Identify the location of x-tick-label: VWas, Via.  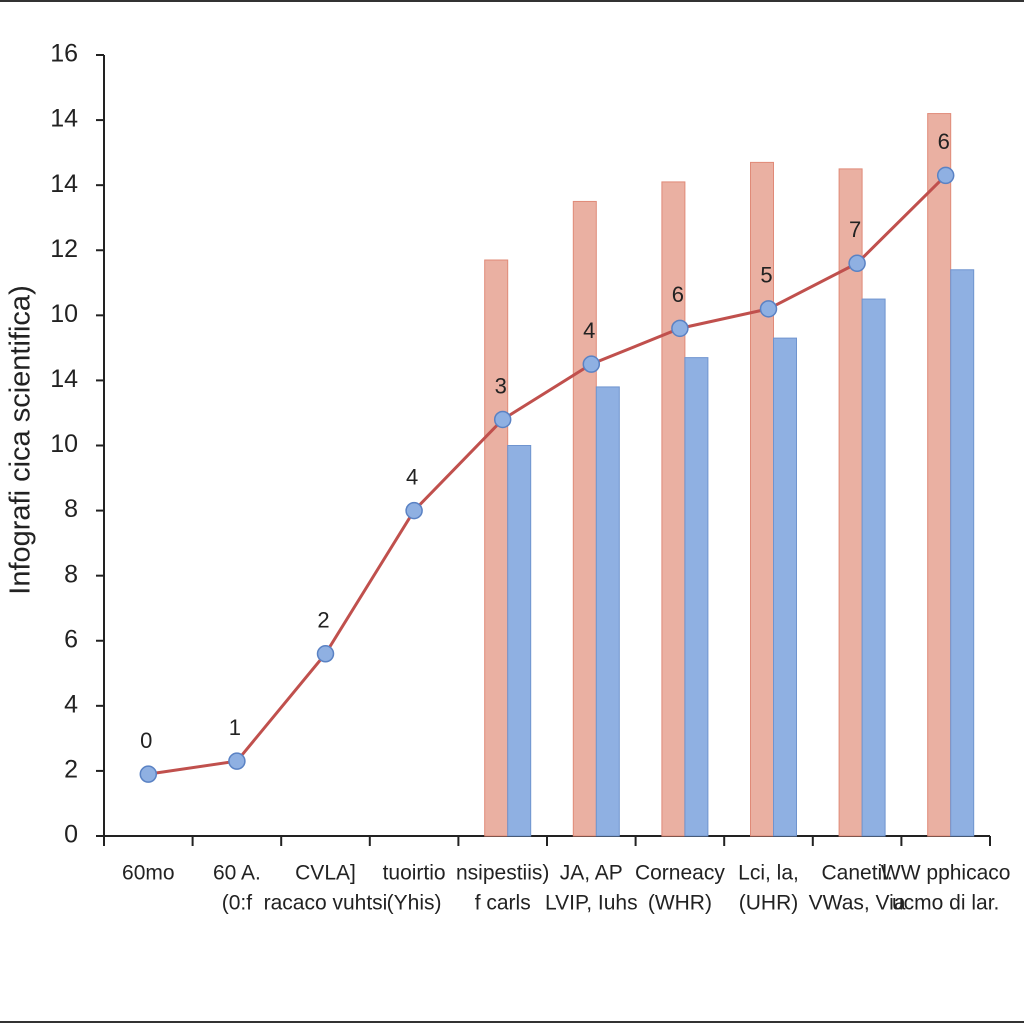
(857, 903).